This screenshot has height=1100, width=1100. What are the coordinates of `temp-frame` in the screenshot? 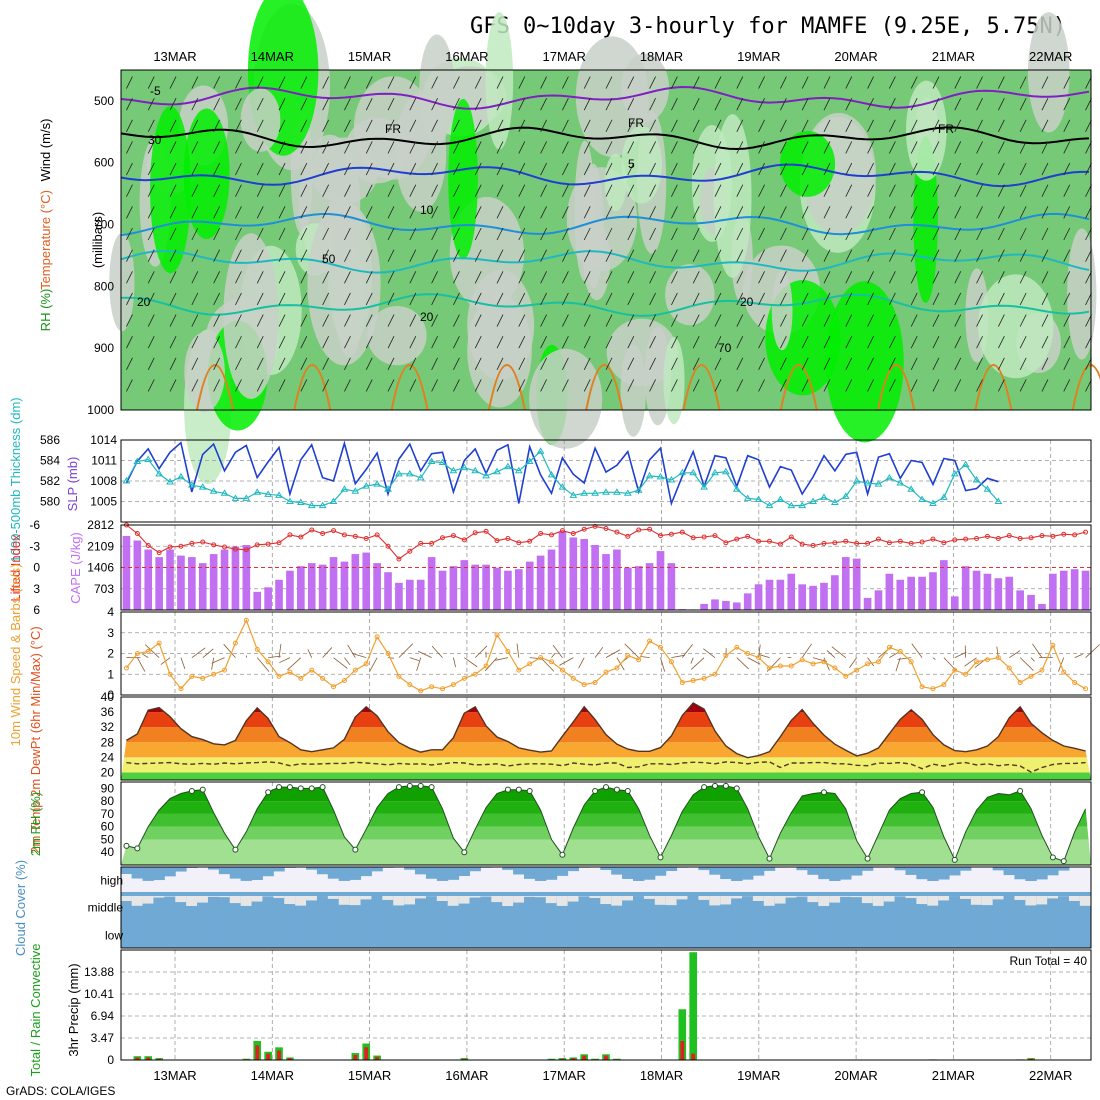 It's located at (606, 738).